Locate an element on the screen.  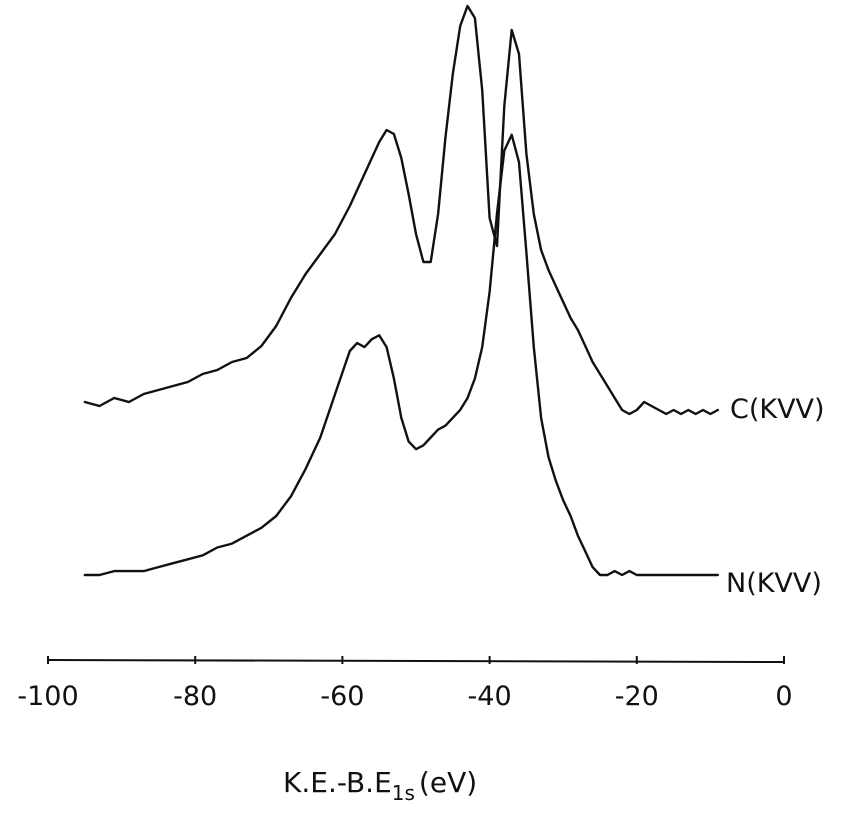
x-tick-label: -20 is located at coordinates (637, 696).